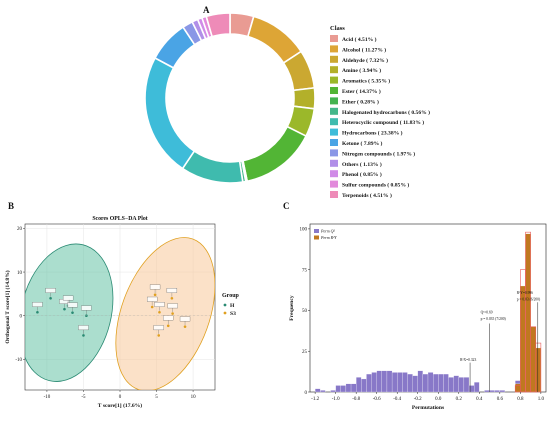 The width and height of the screenshot is (550, 448). What do you see at coordinates (386, 112) in the screenshot?
I see `legend-label: Halogenated hydrocarbons ( 0.56% )` at bounding box center [386, 112].